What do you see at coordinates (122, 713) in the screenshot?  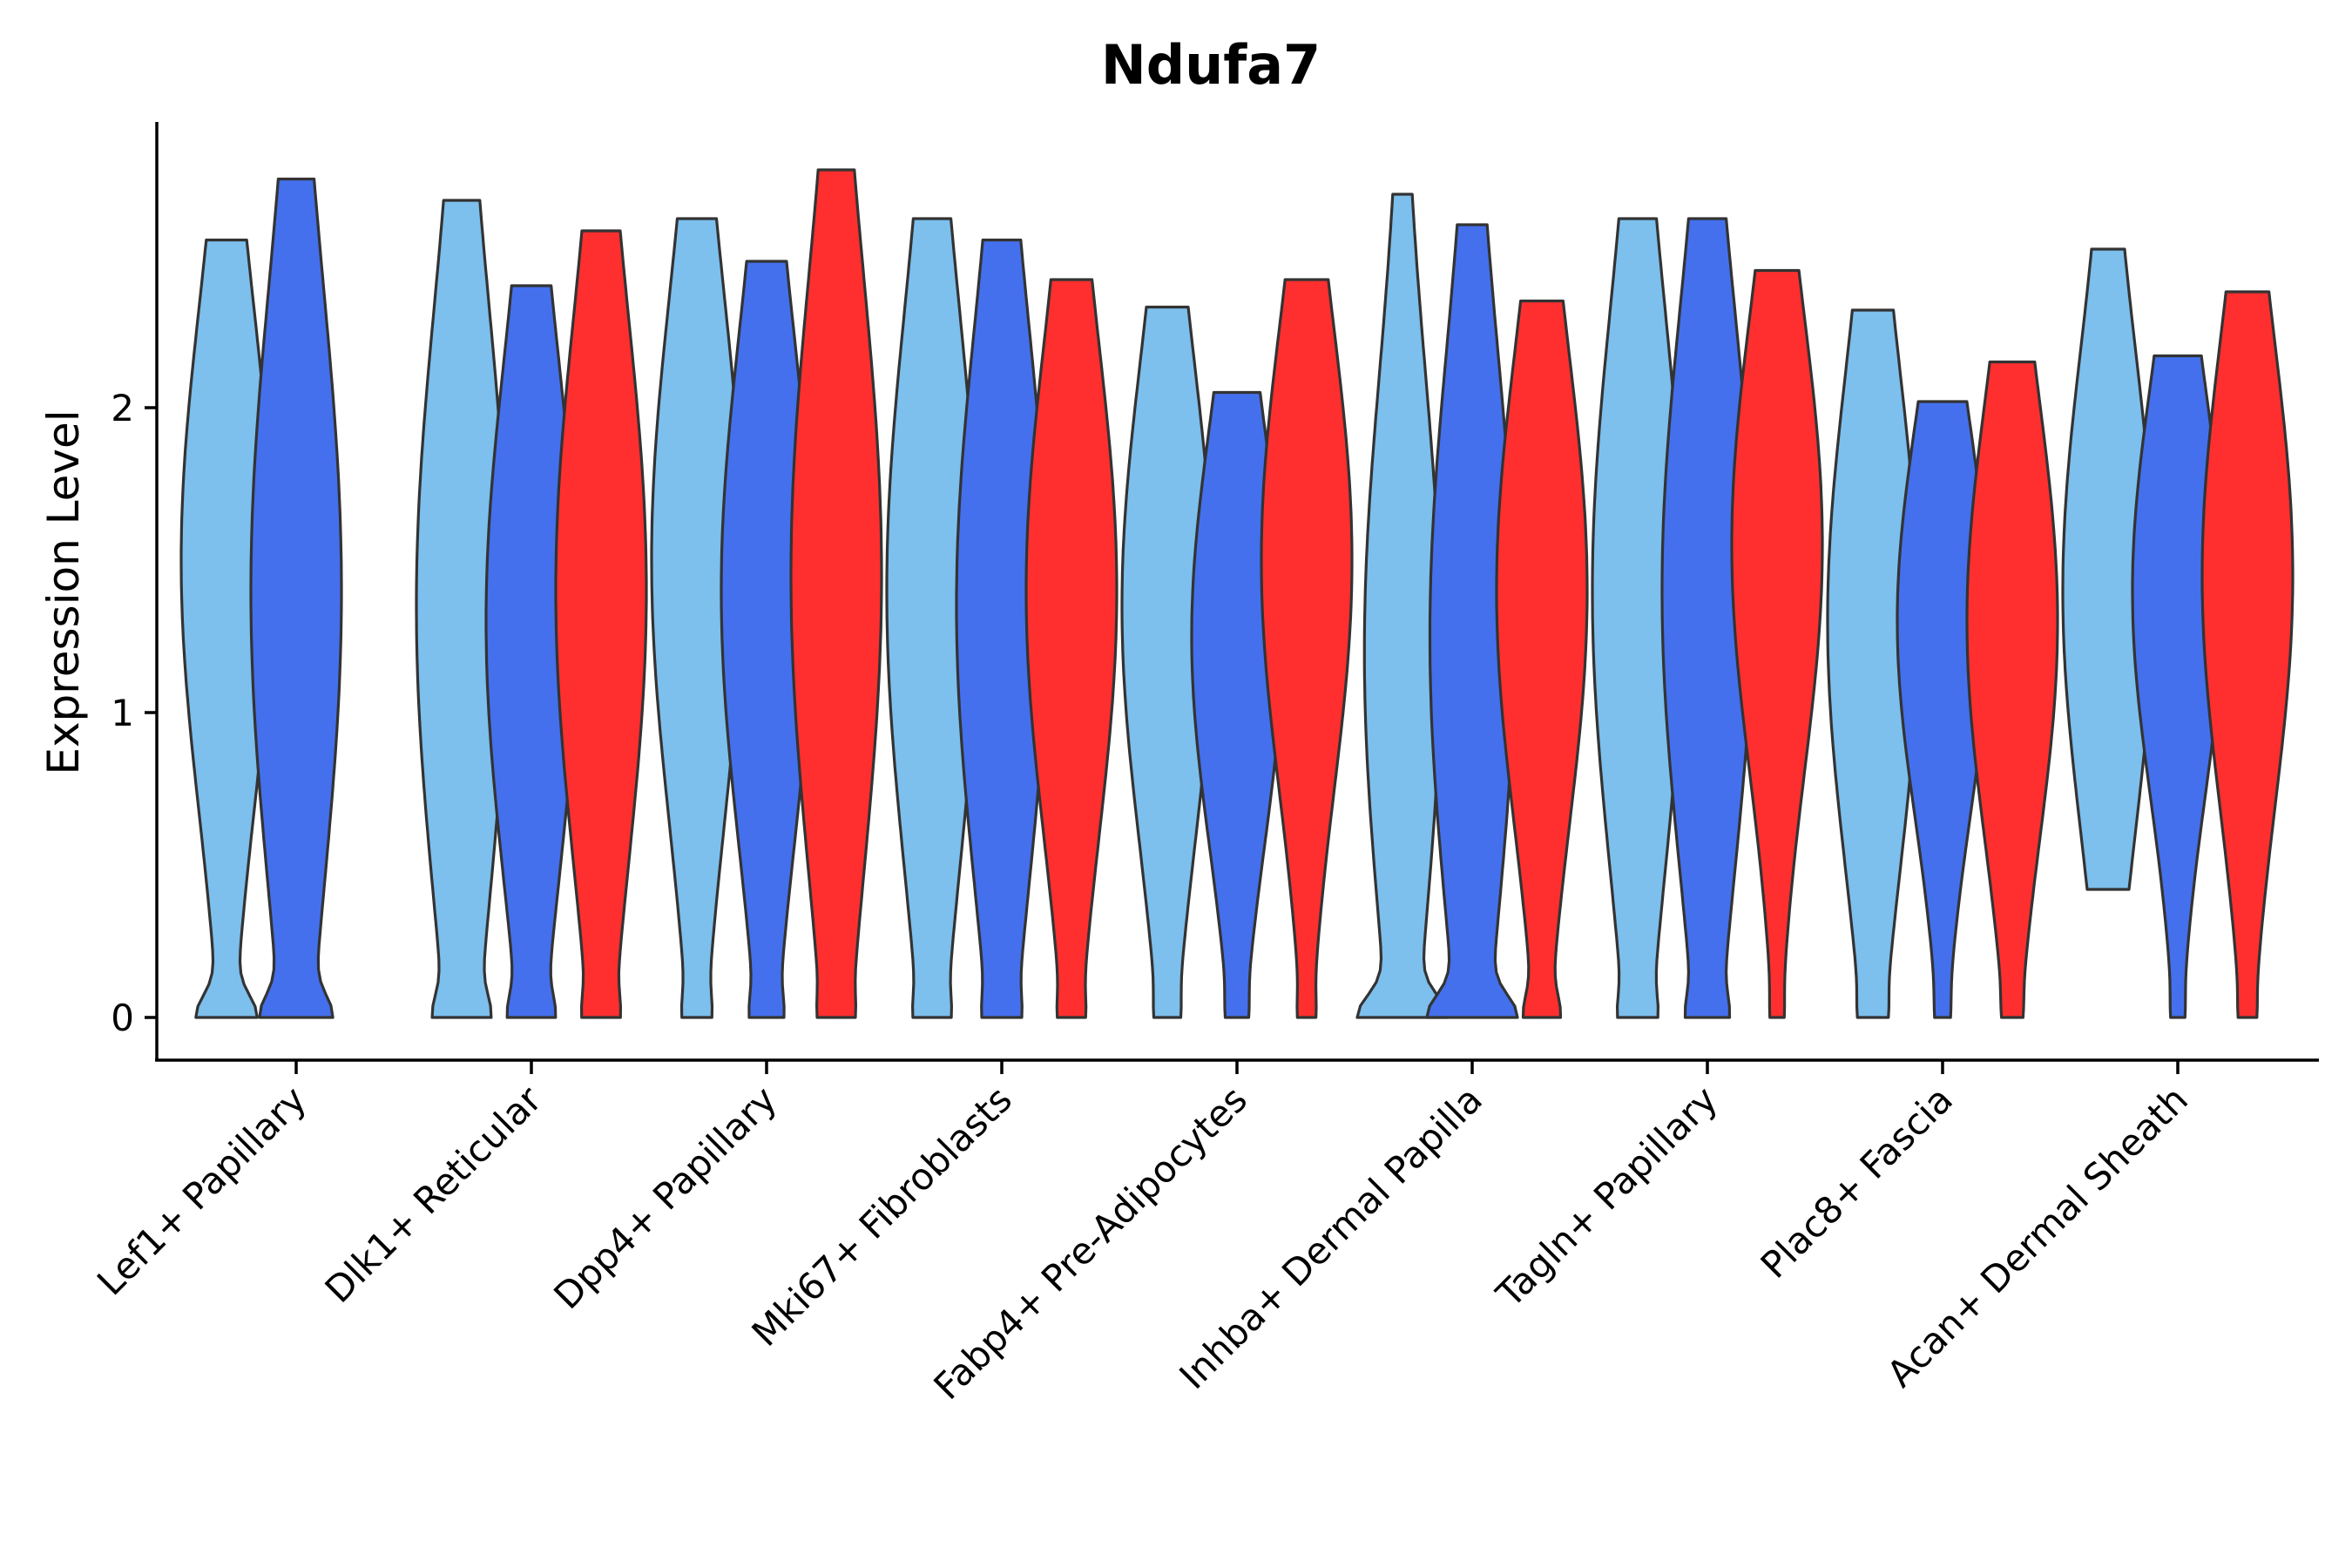 I see `y-tick-label: 1` at bounding box center [122, 713].